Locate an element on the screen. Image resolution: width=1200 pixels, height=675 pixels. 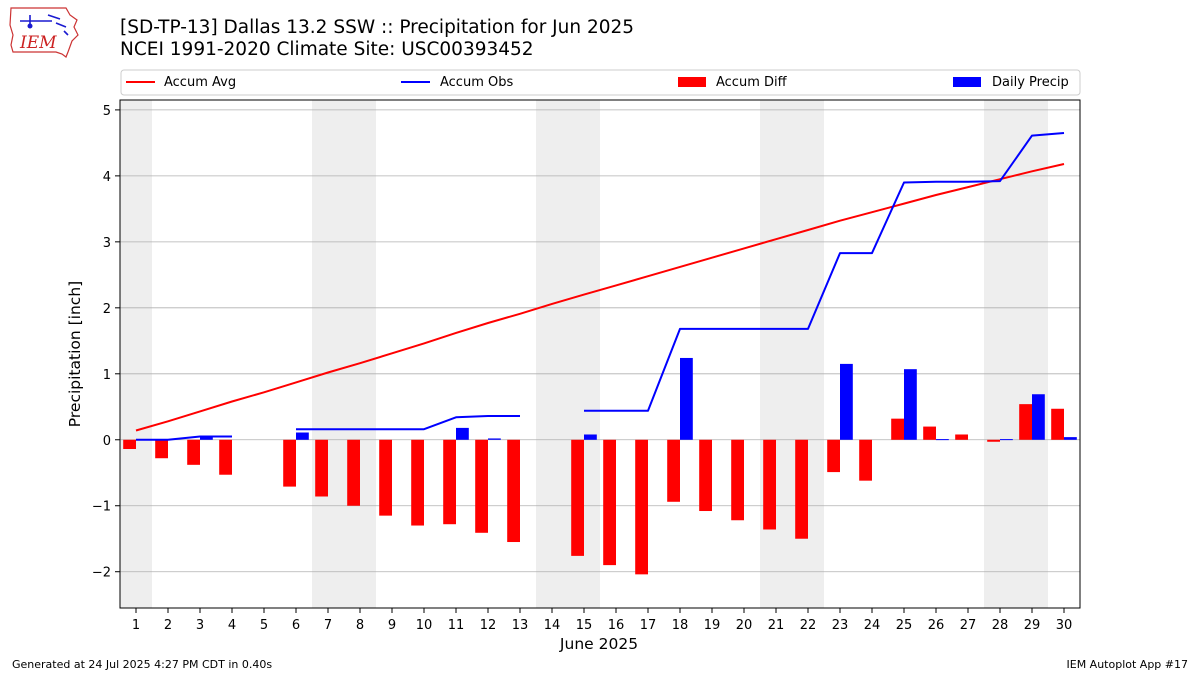
x-tick-label-26: 26 is located at coordinates (936, 625).